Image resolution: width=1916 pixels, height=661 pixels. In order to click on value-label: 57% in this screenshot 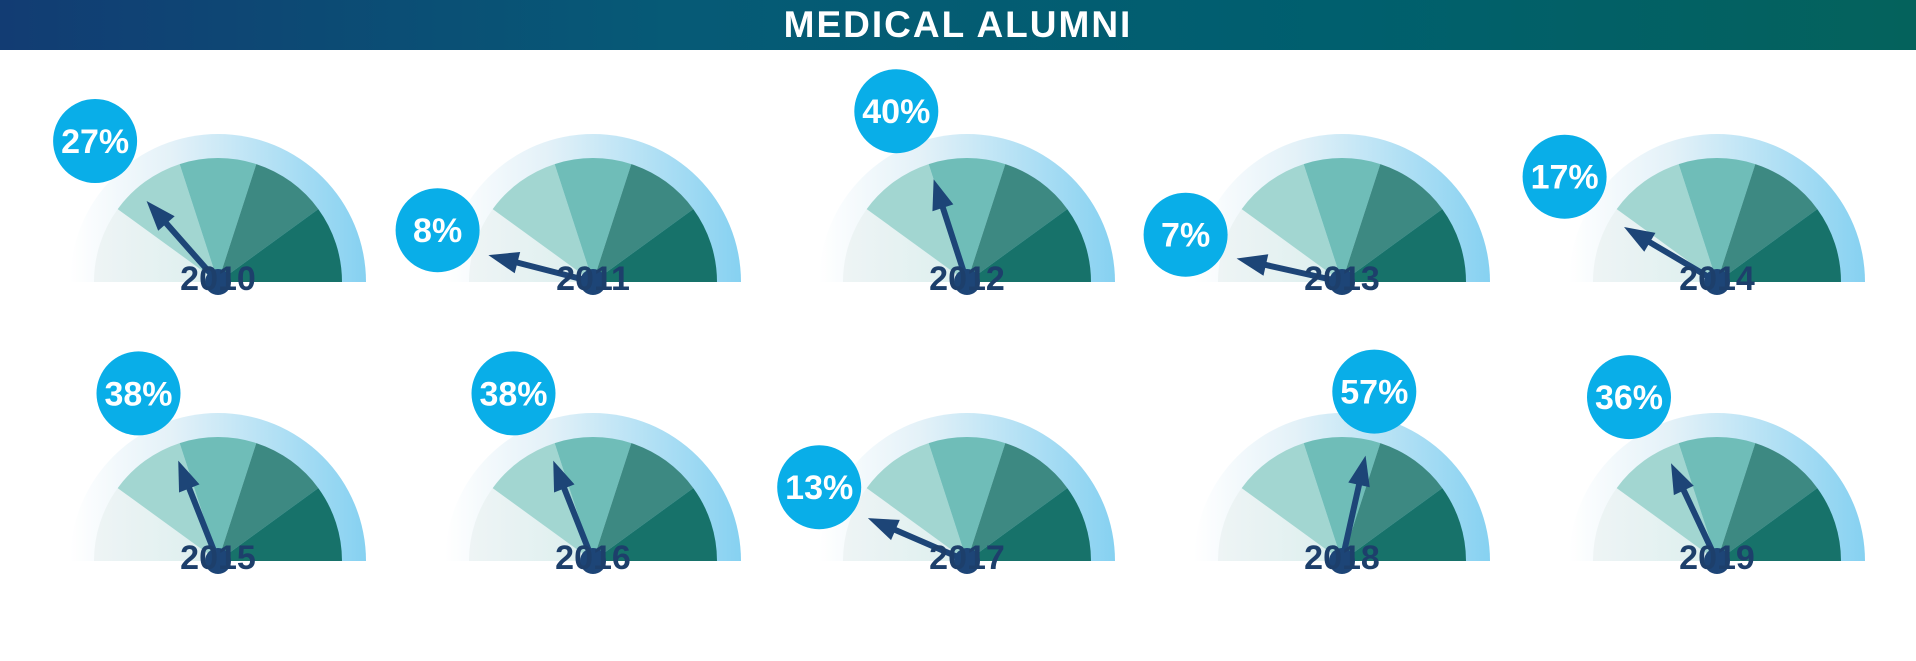, I will do `click(1374, 393)`.